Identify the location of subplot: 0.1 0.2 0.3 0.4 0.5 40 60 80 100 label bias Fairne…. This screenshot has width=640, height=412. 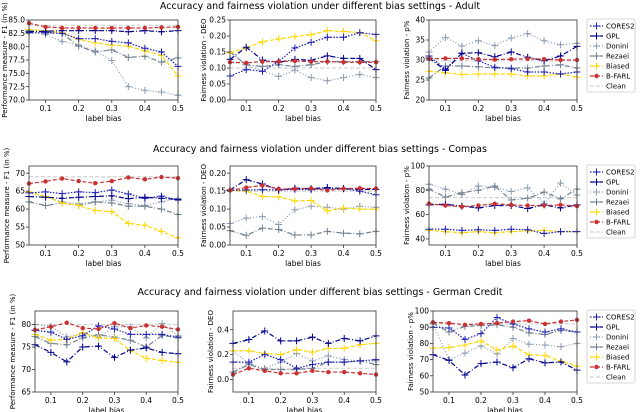
(493, 215).